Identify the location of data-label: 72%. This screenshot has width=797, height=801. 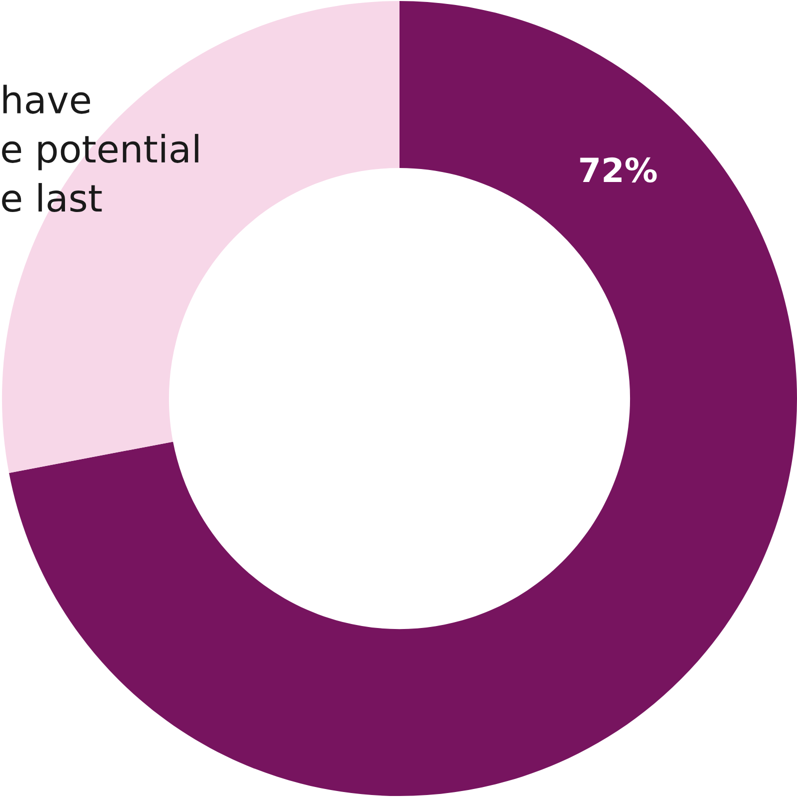
(618, 170).